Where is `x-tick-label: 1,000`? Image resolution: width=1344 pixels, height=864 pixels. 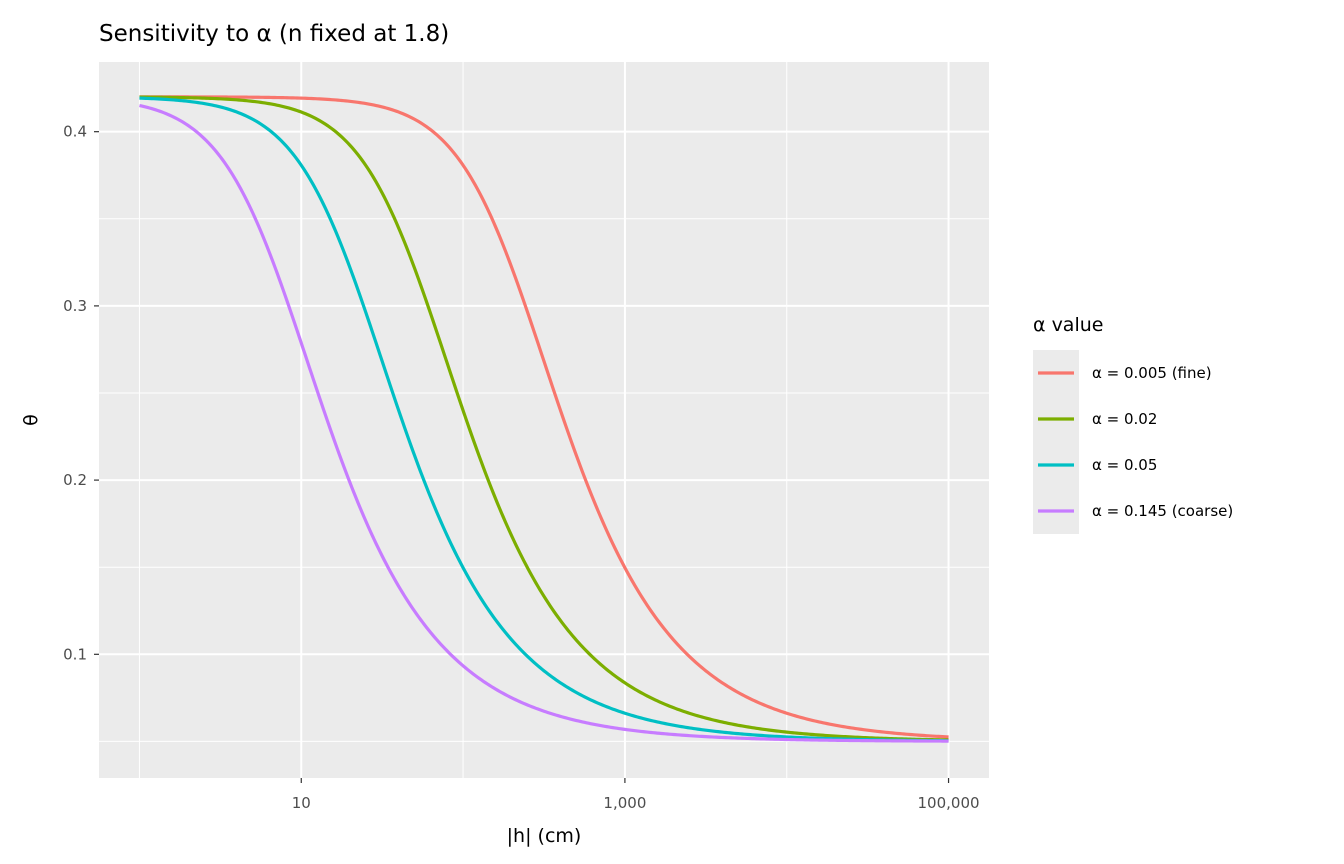 x-tick-label: 1,000 is located at coordinates (624, 803).